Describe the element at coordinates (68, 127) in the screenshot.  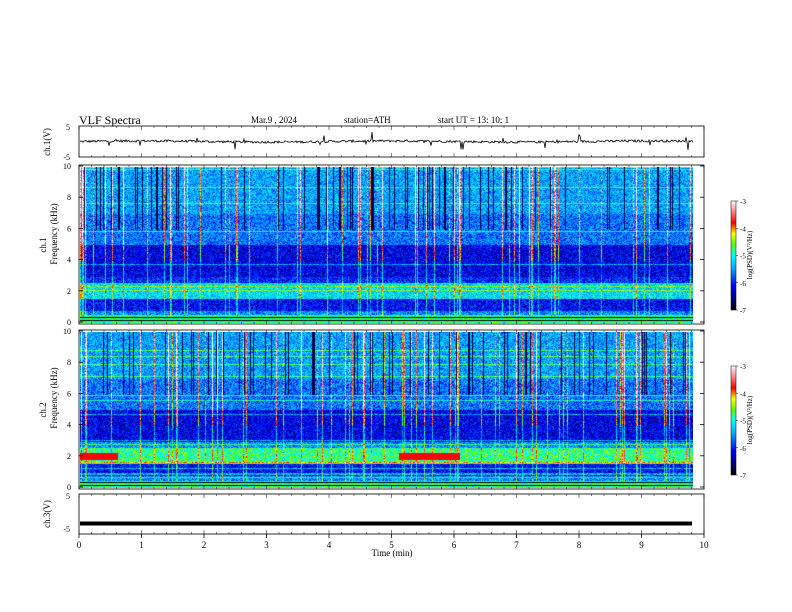
I see `ch1-ytick-top: 5` at that location.